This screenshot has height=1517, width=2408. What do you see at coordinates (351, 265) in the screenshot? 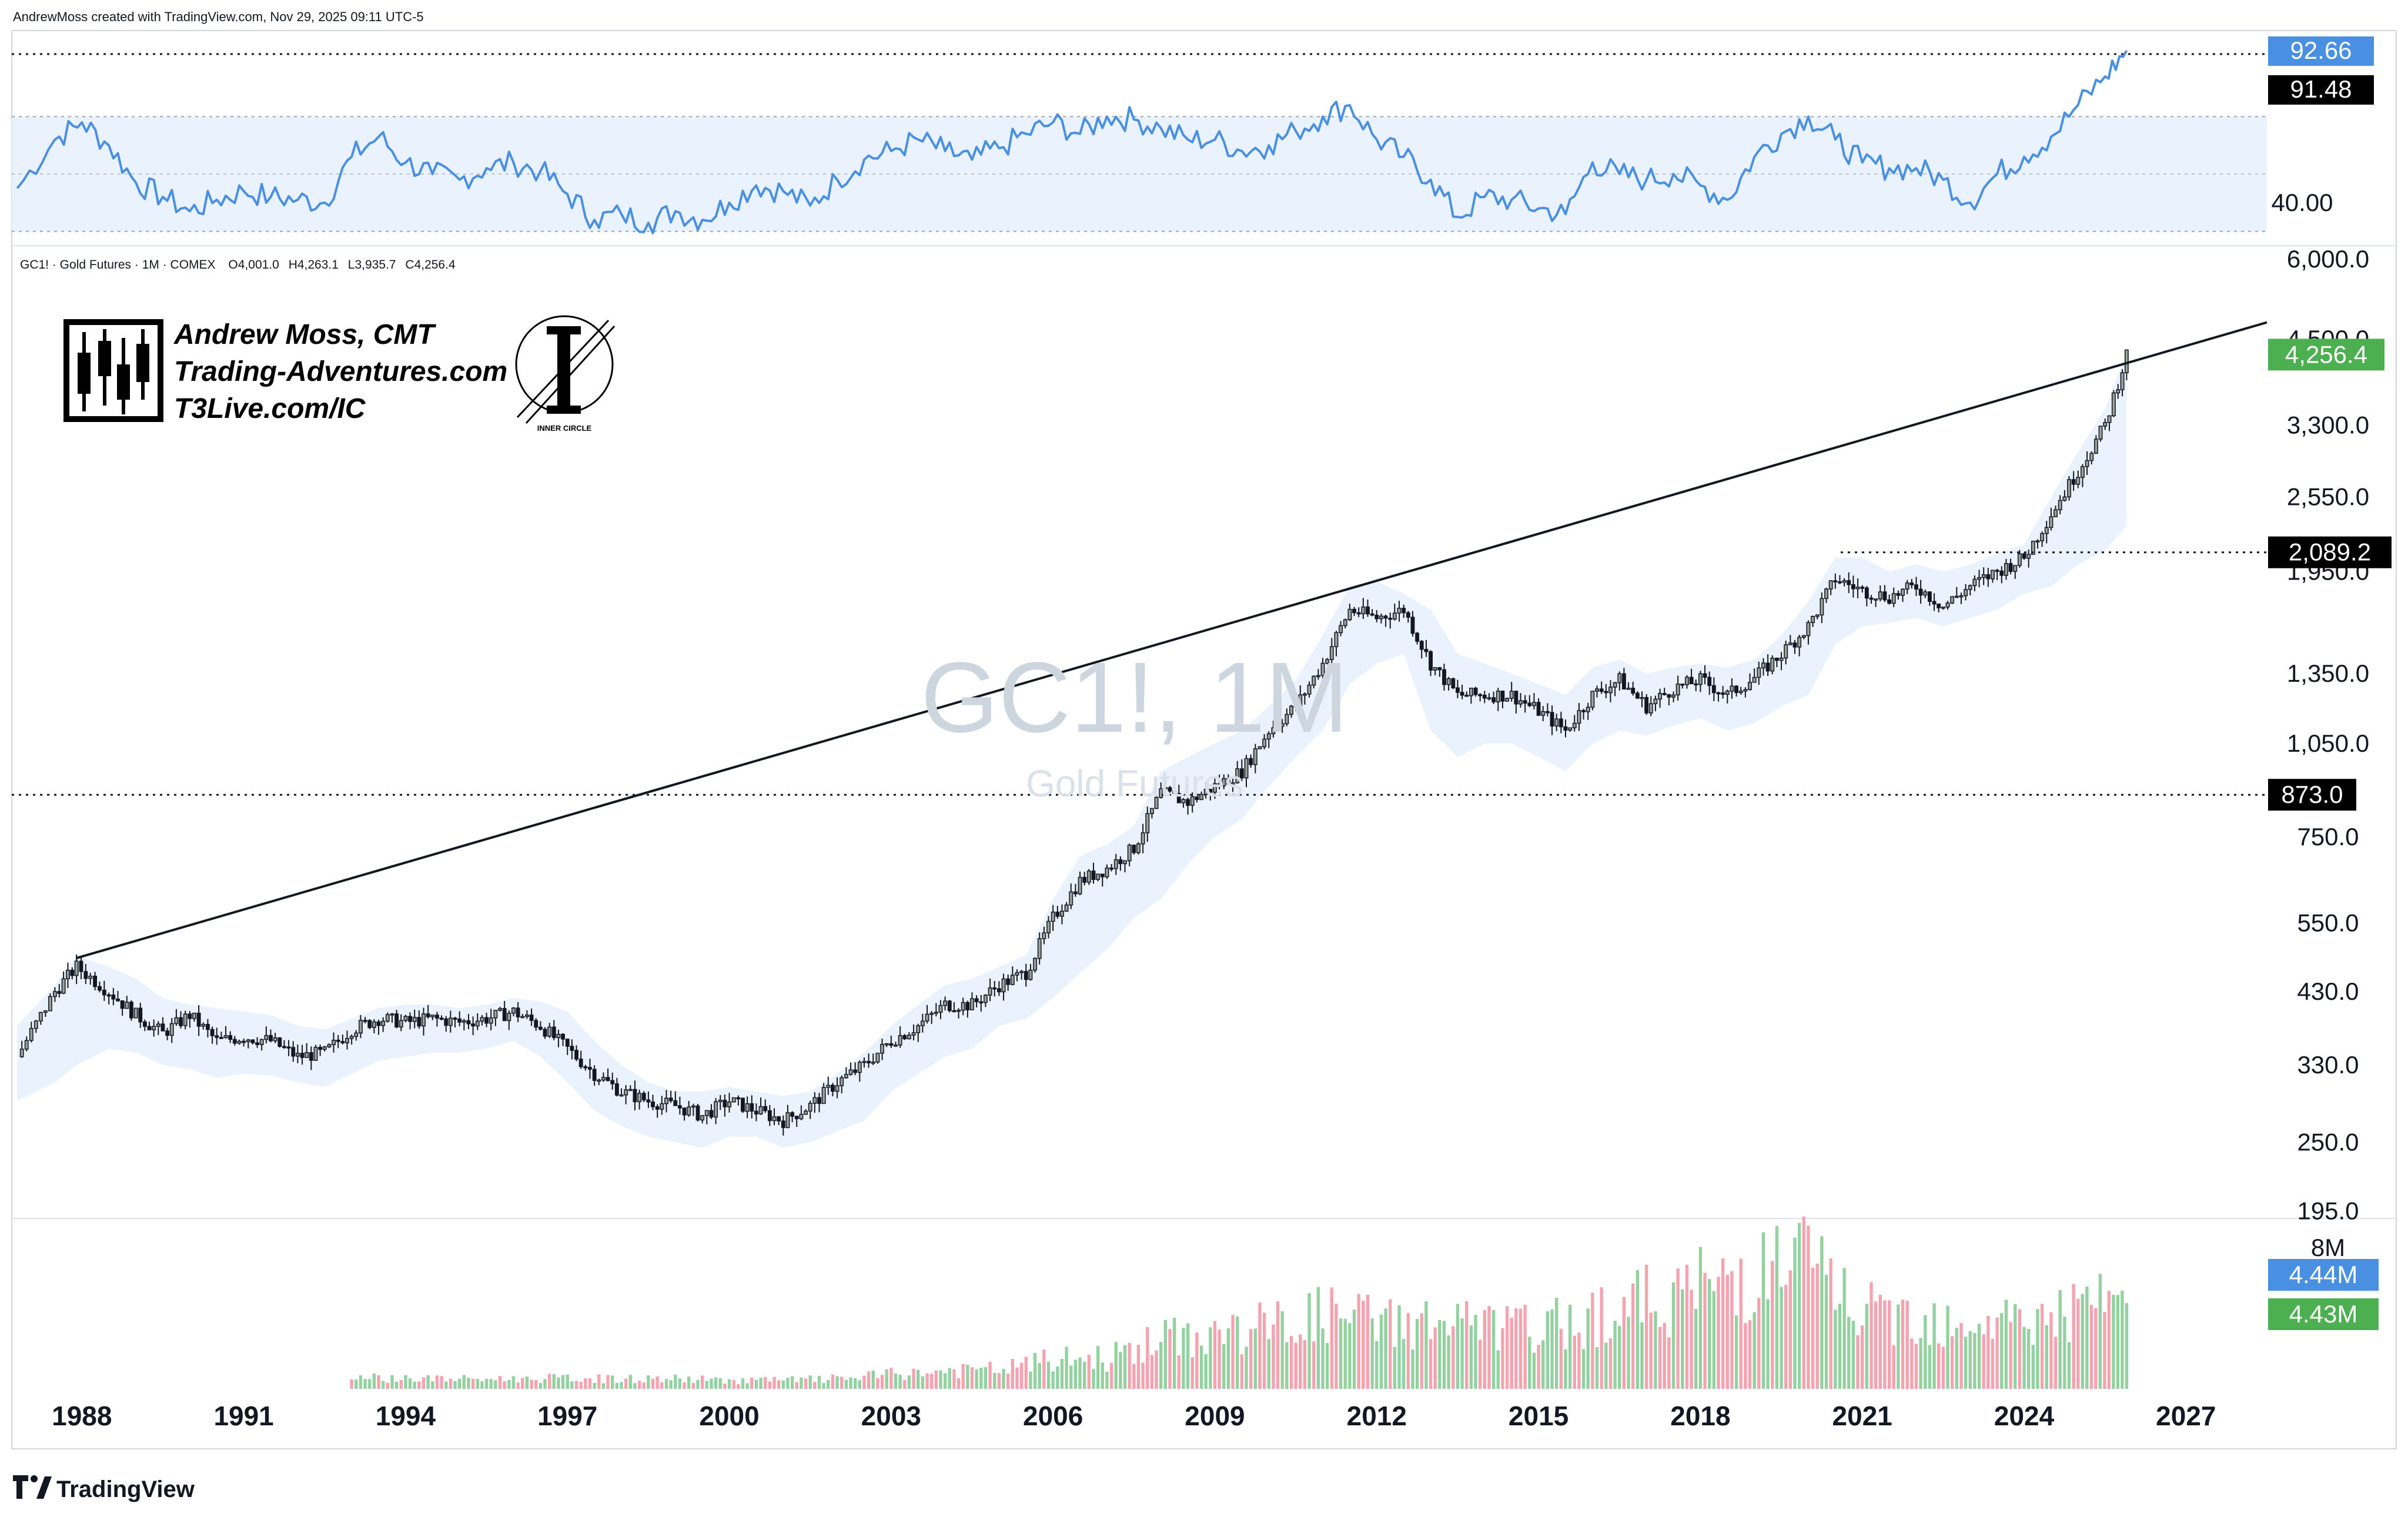
I see `low-label: L` at bounding box center [351, 265].